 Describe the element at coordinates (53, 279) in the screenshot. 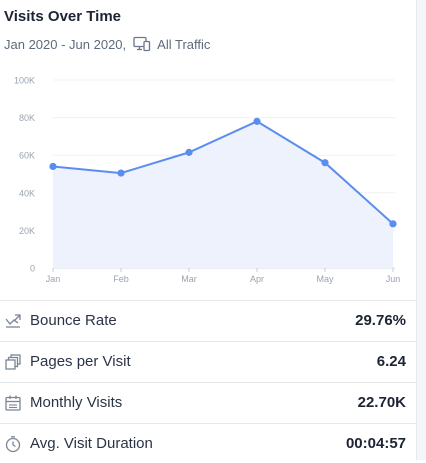

I see `x-tick-label: Jan` at that location.